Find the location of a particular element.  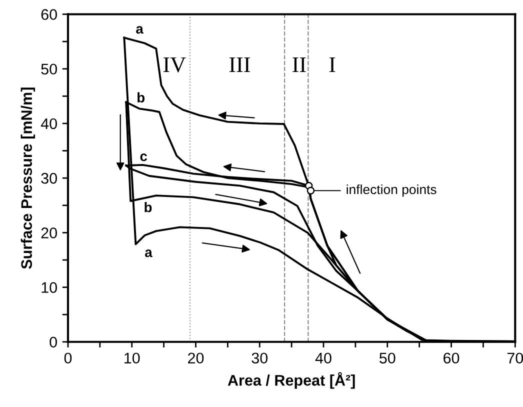

x-tick-label: 0 is located at coordinates (68, 358).